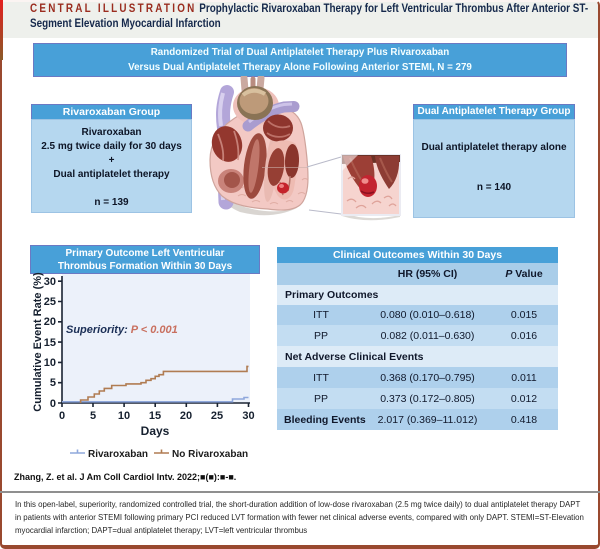 The height and width of the screenshot is (549, 600). I want to click on svg-text: No Rivaroxaban, so click(210, 454).